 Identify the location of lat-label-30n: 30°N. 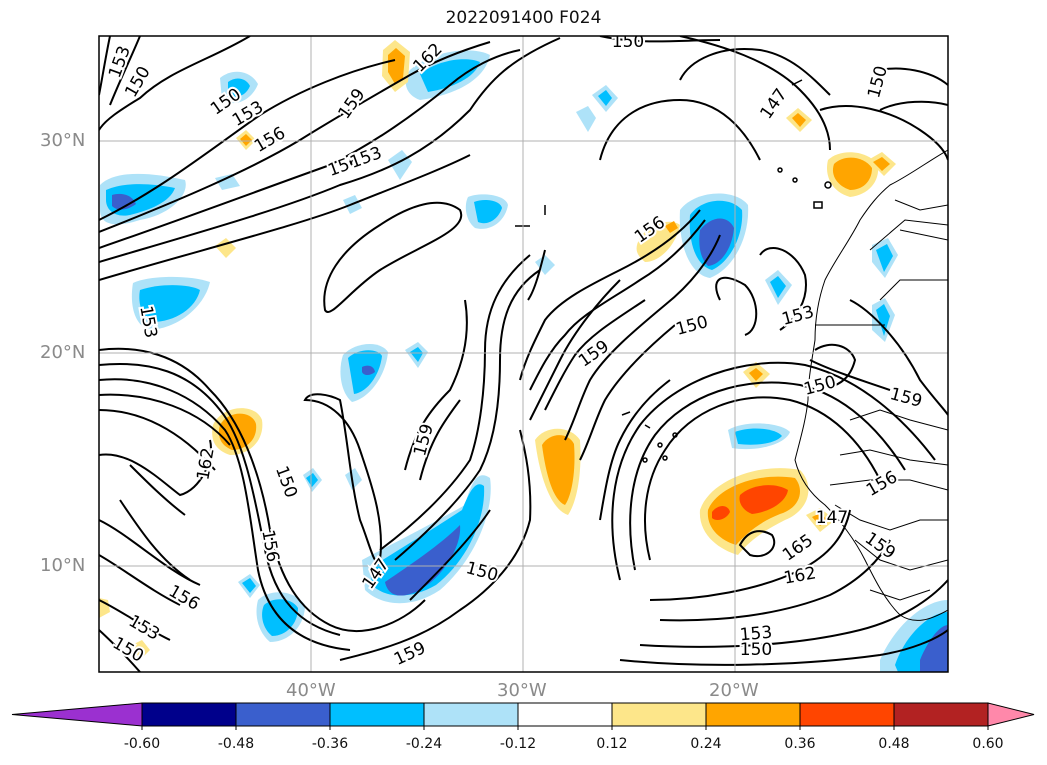
(63, 140).